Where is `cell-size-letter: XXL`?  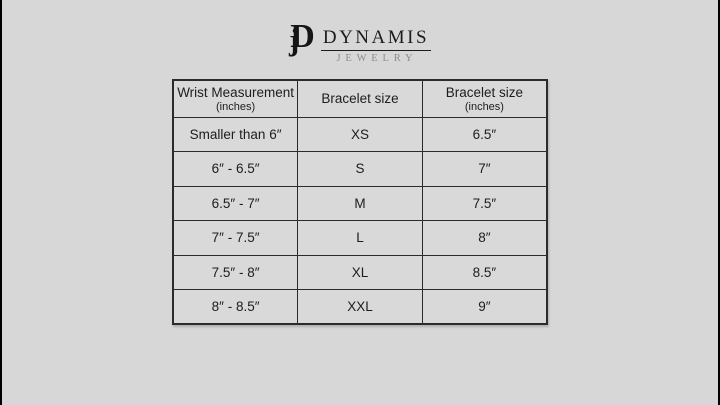 cell-size-letter: XXL is located at coordinates (360, 307).